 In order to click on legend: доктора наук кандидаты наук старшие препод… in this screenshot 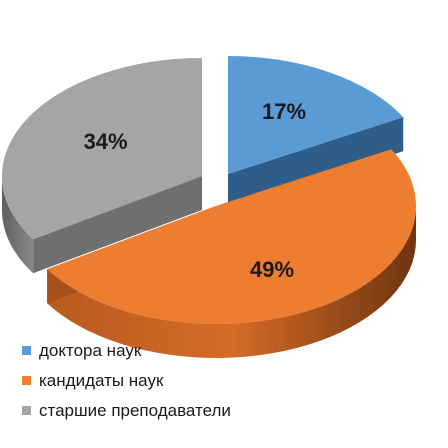, I will do `click(126, 380)`.